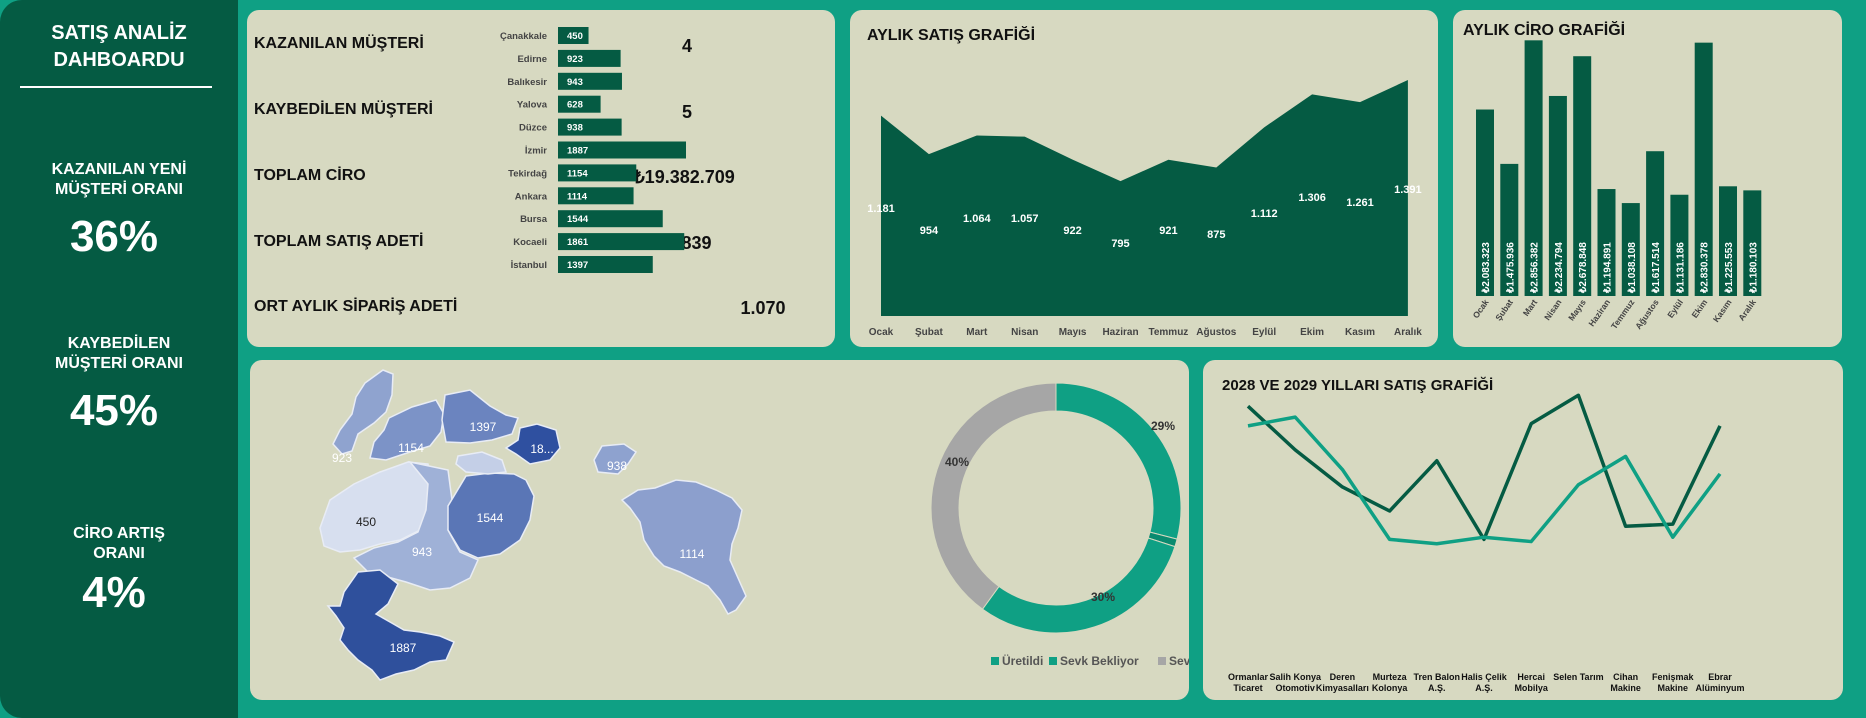 Image resolution: width=1866 pixels, height=718 pixels. Describe the element at coordinates (1163, 426) in the screenshot. I see `donut-slice-label: 29%` at that location.